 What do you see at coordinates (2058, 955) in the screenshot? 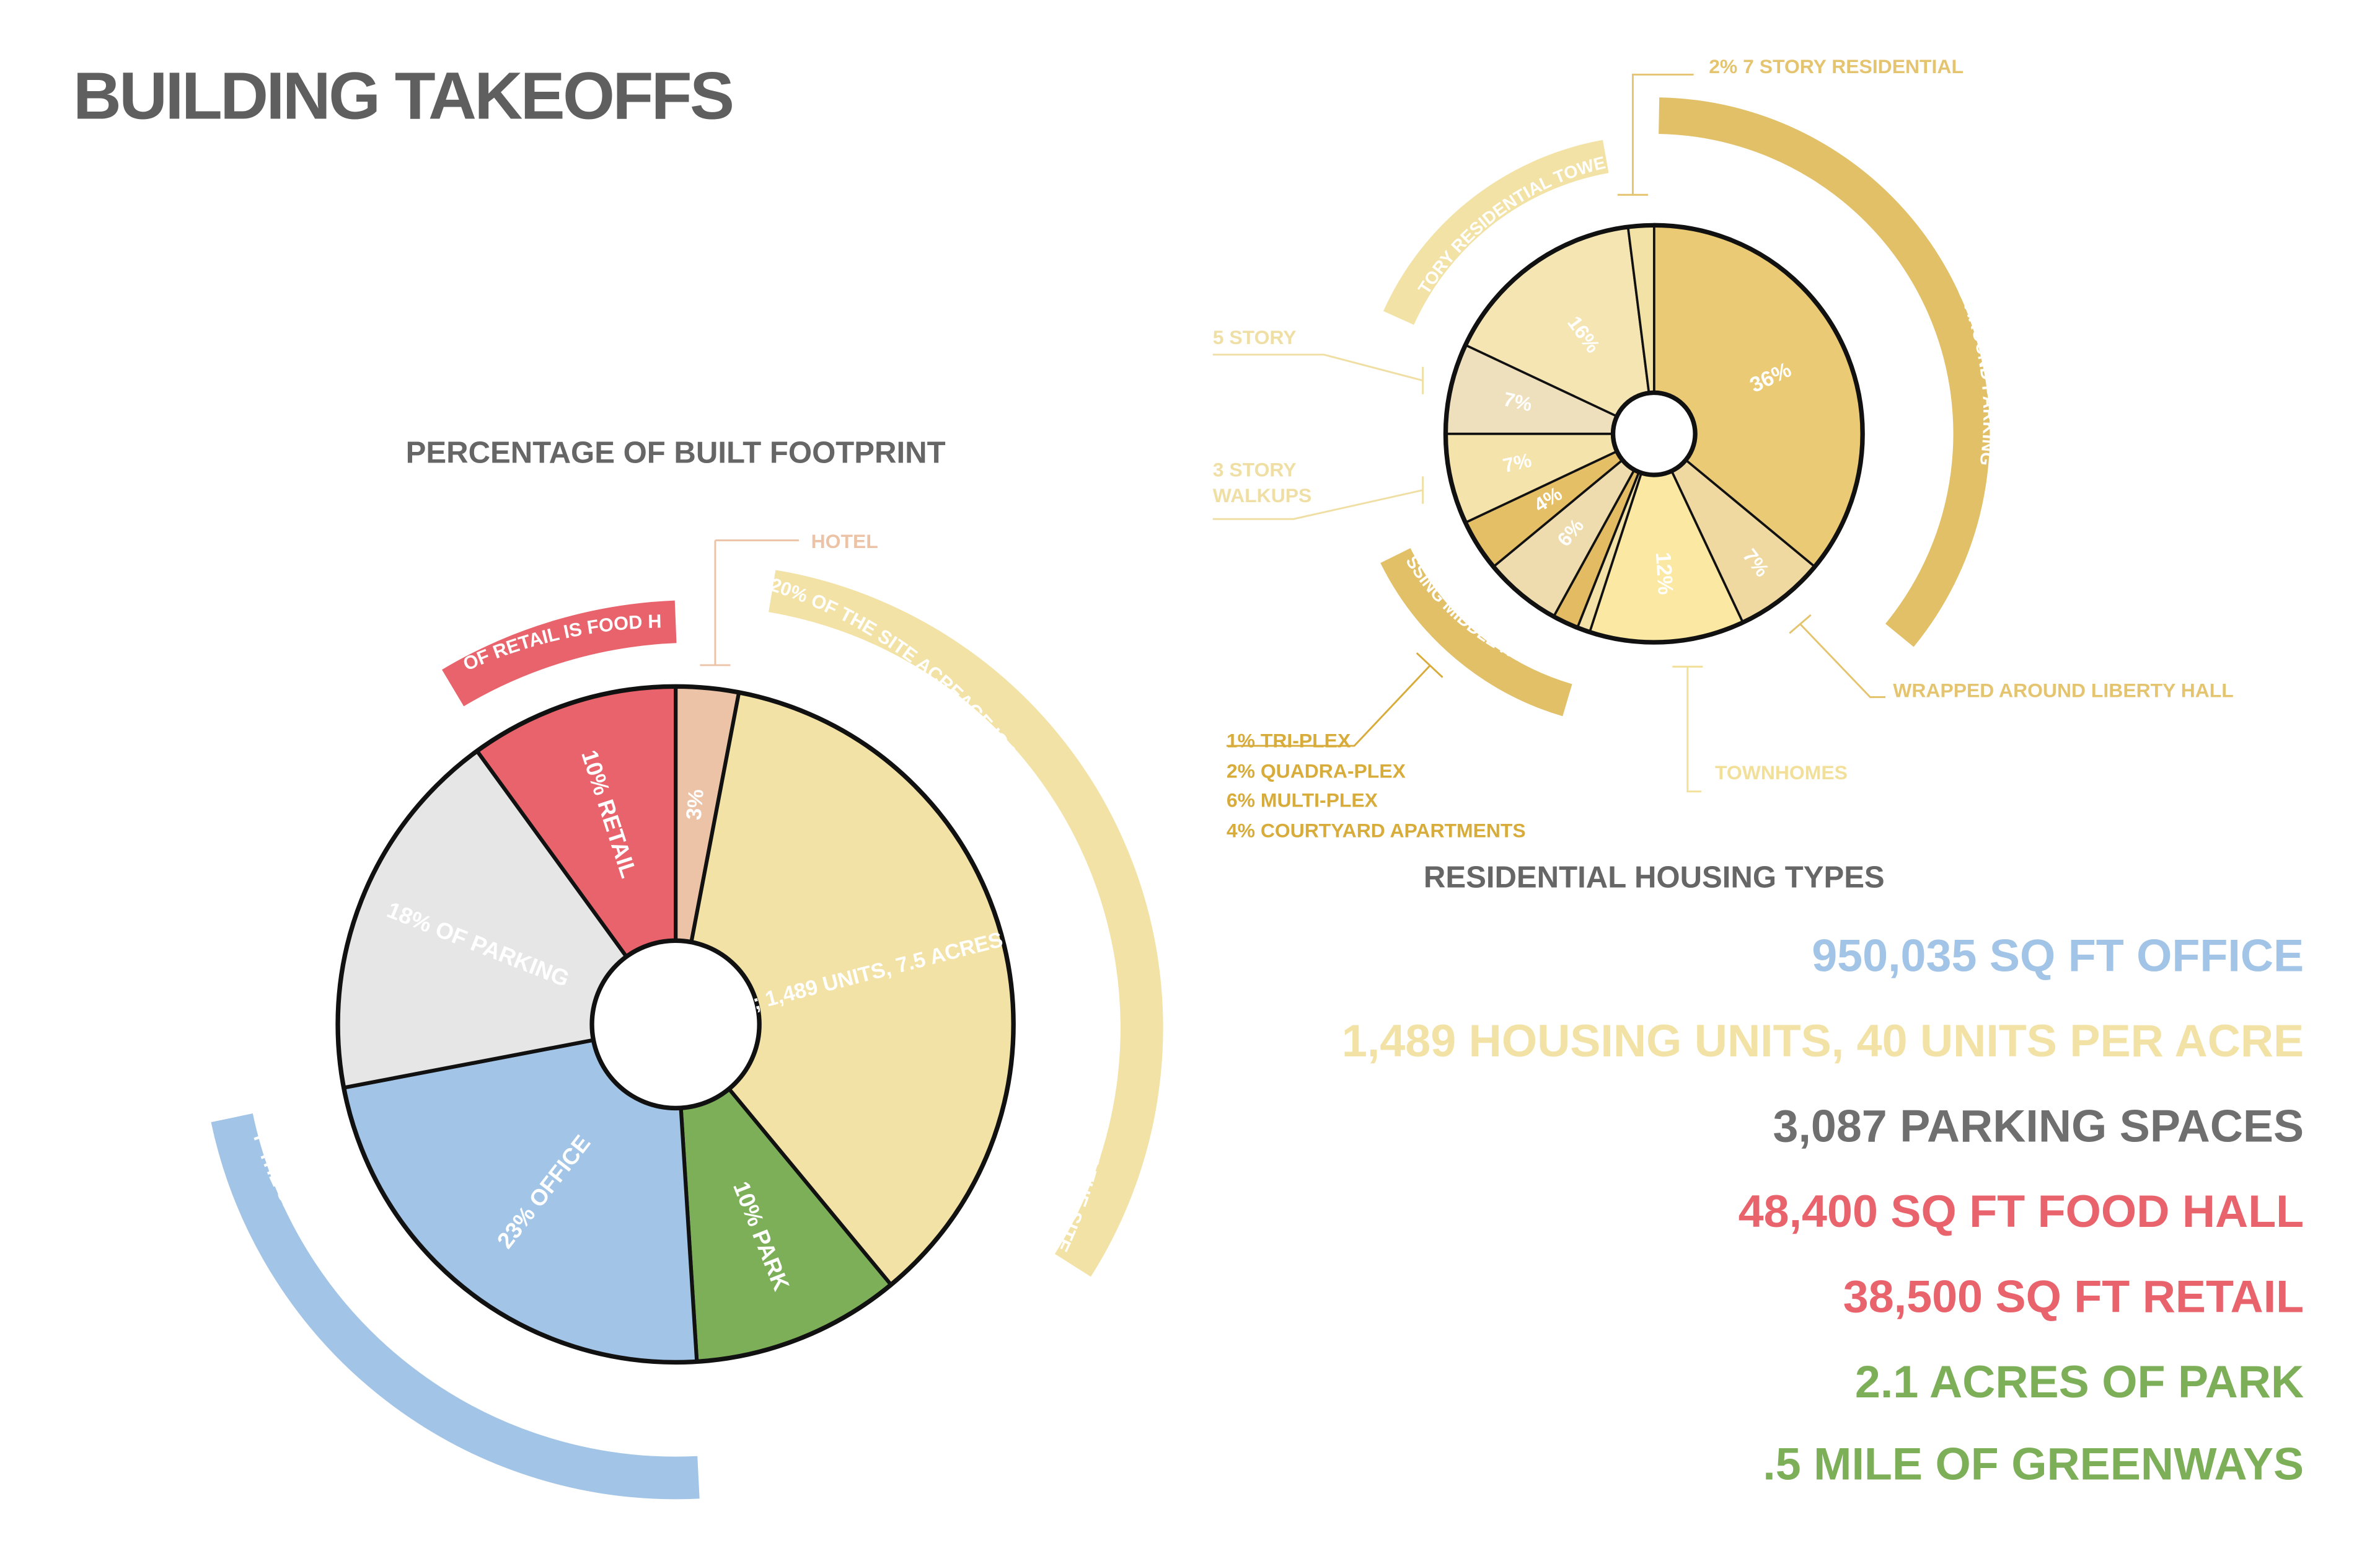
I see `stat-office: 950,035 SQ FT OFFICE` at bounding box center [2058, 955].